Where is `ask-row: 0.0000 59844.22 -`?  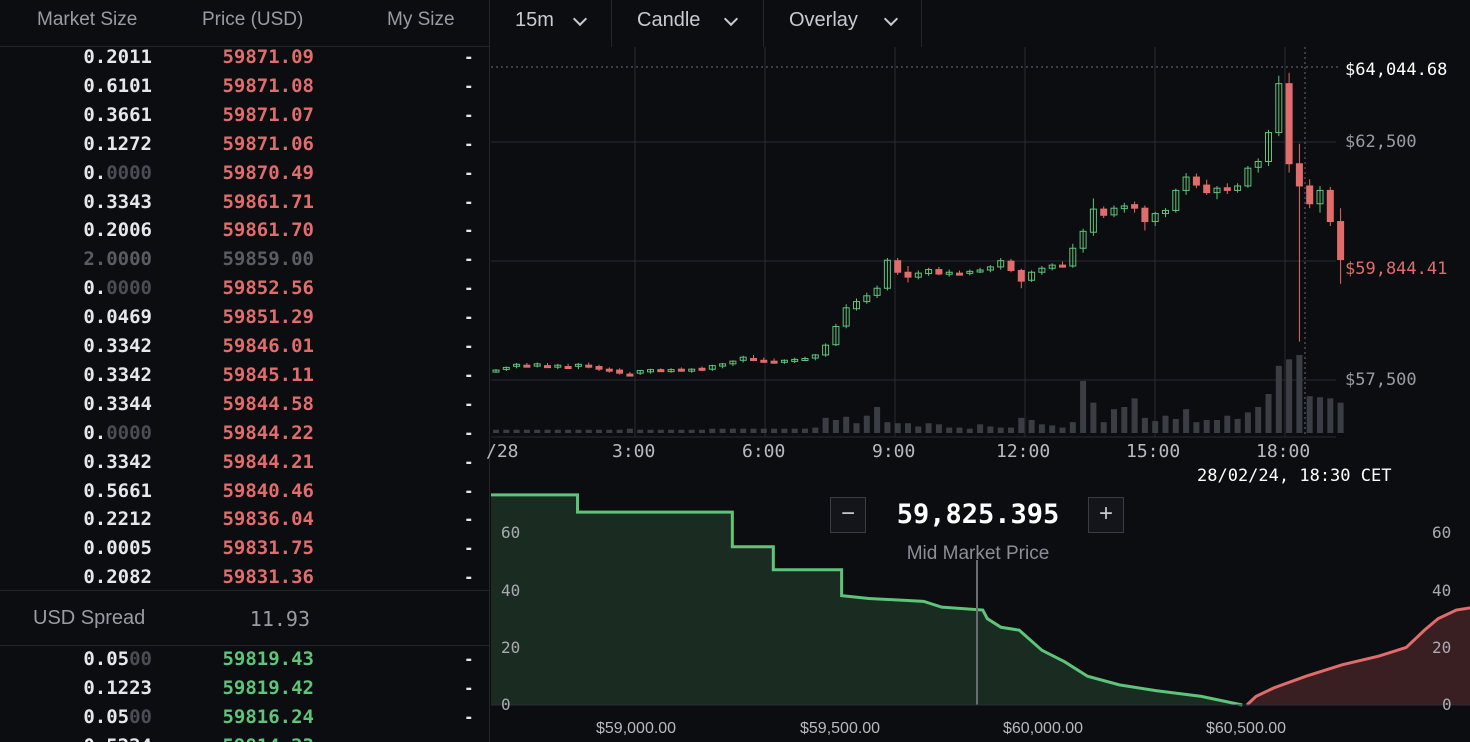
ask-row: 0.0000 59844.22 - is located at coordinates (244, 433).